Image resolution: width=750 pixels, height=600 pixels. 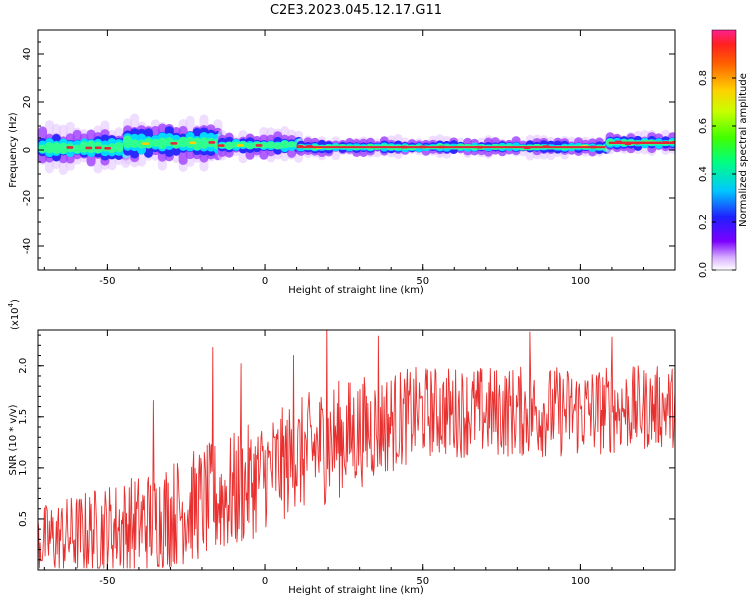 I want to click on colorbar-label: Normalized spectral amplitude, so click(x=743, y=150).